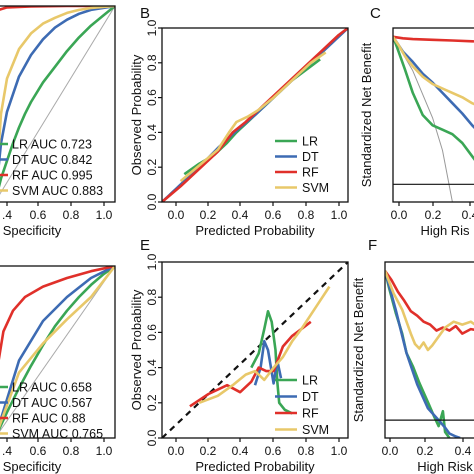 This screenshot has height=474, width=474. Describe the element at coordinates (57, 191) in the screenshot. I see `legend-label-svm: SVM AUC 0.883` at that location.